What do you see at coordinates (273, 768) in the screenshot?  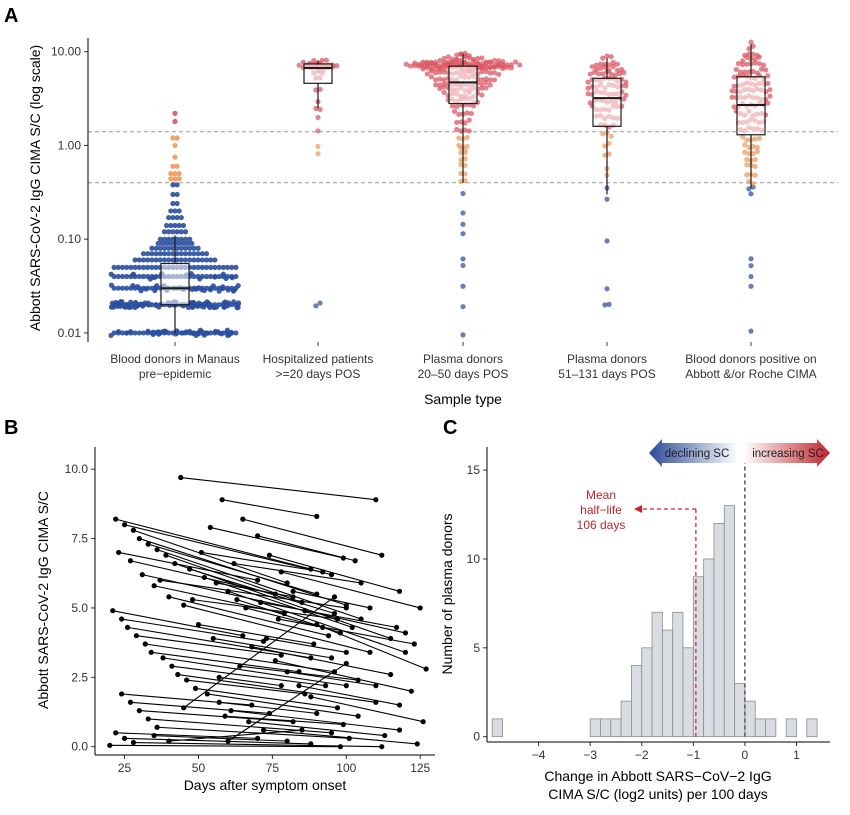 I see `x-tick-label: 75` at bounding box center [273, 768].